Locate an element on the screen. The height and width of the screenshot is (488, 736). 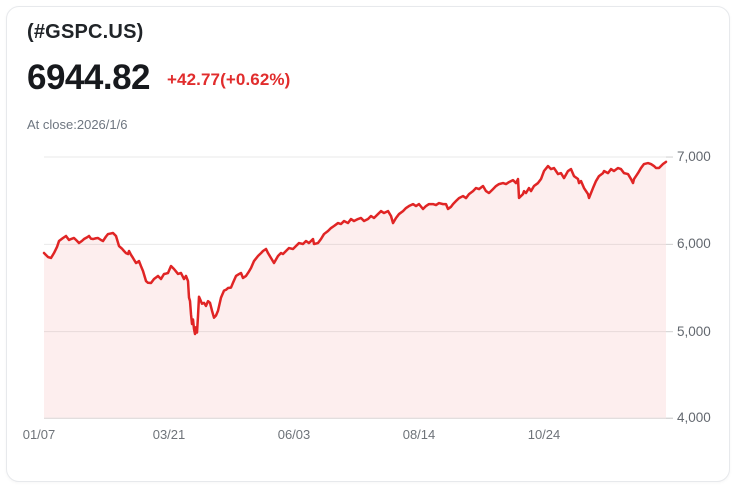
x-axis-label: 01/07 is located at coordinates (39, 434).